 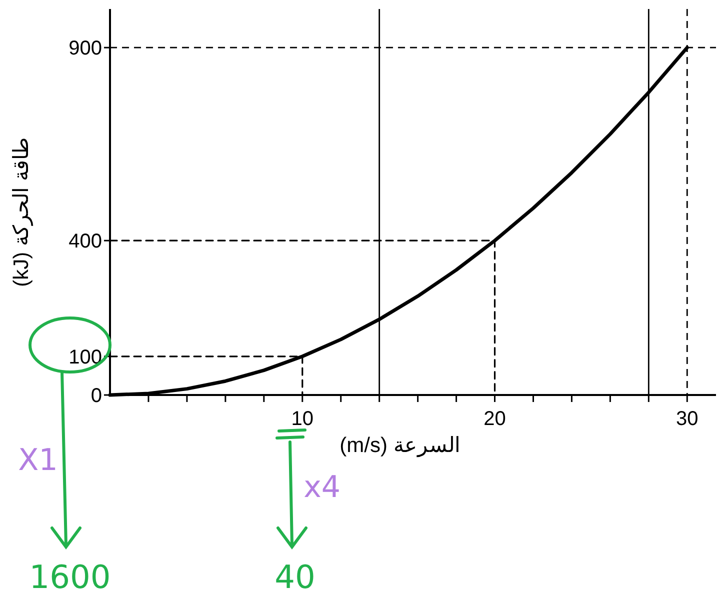 What do you see at coordinates (96, 396) in the screenshot?
I see `y-tick-label: 0` at bounding box center [96, 396].